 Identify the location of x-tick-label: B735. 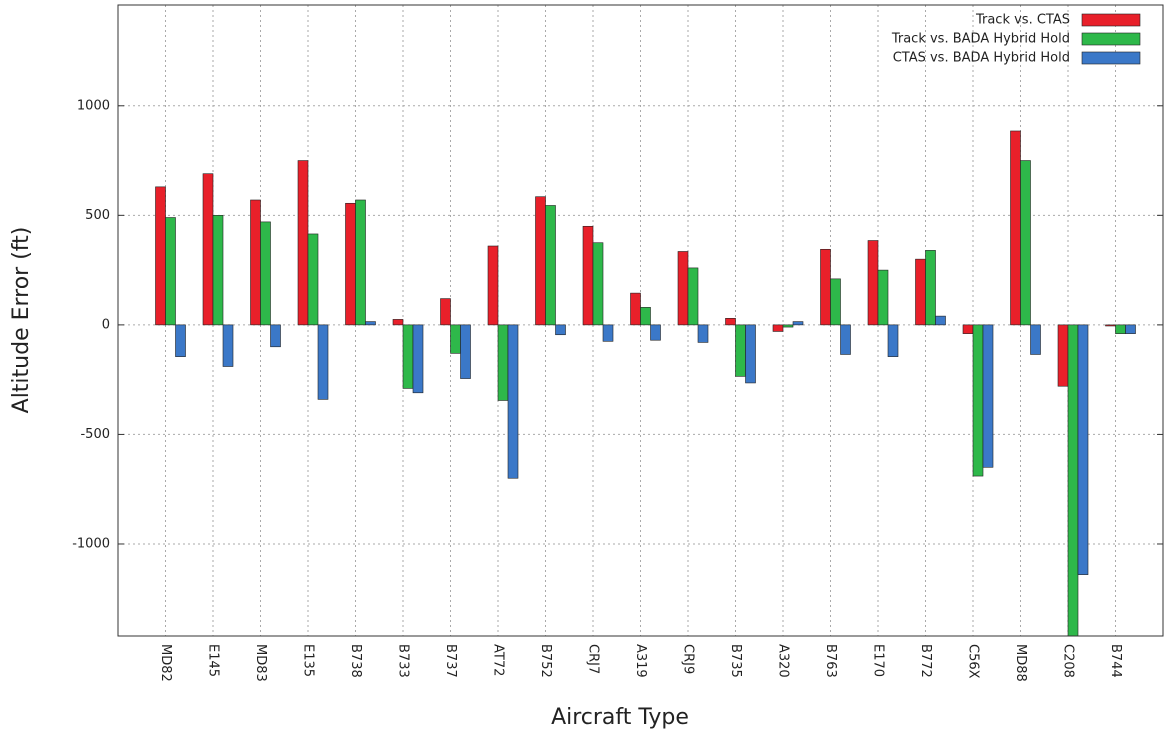
(735, 661).